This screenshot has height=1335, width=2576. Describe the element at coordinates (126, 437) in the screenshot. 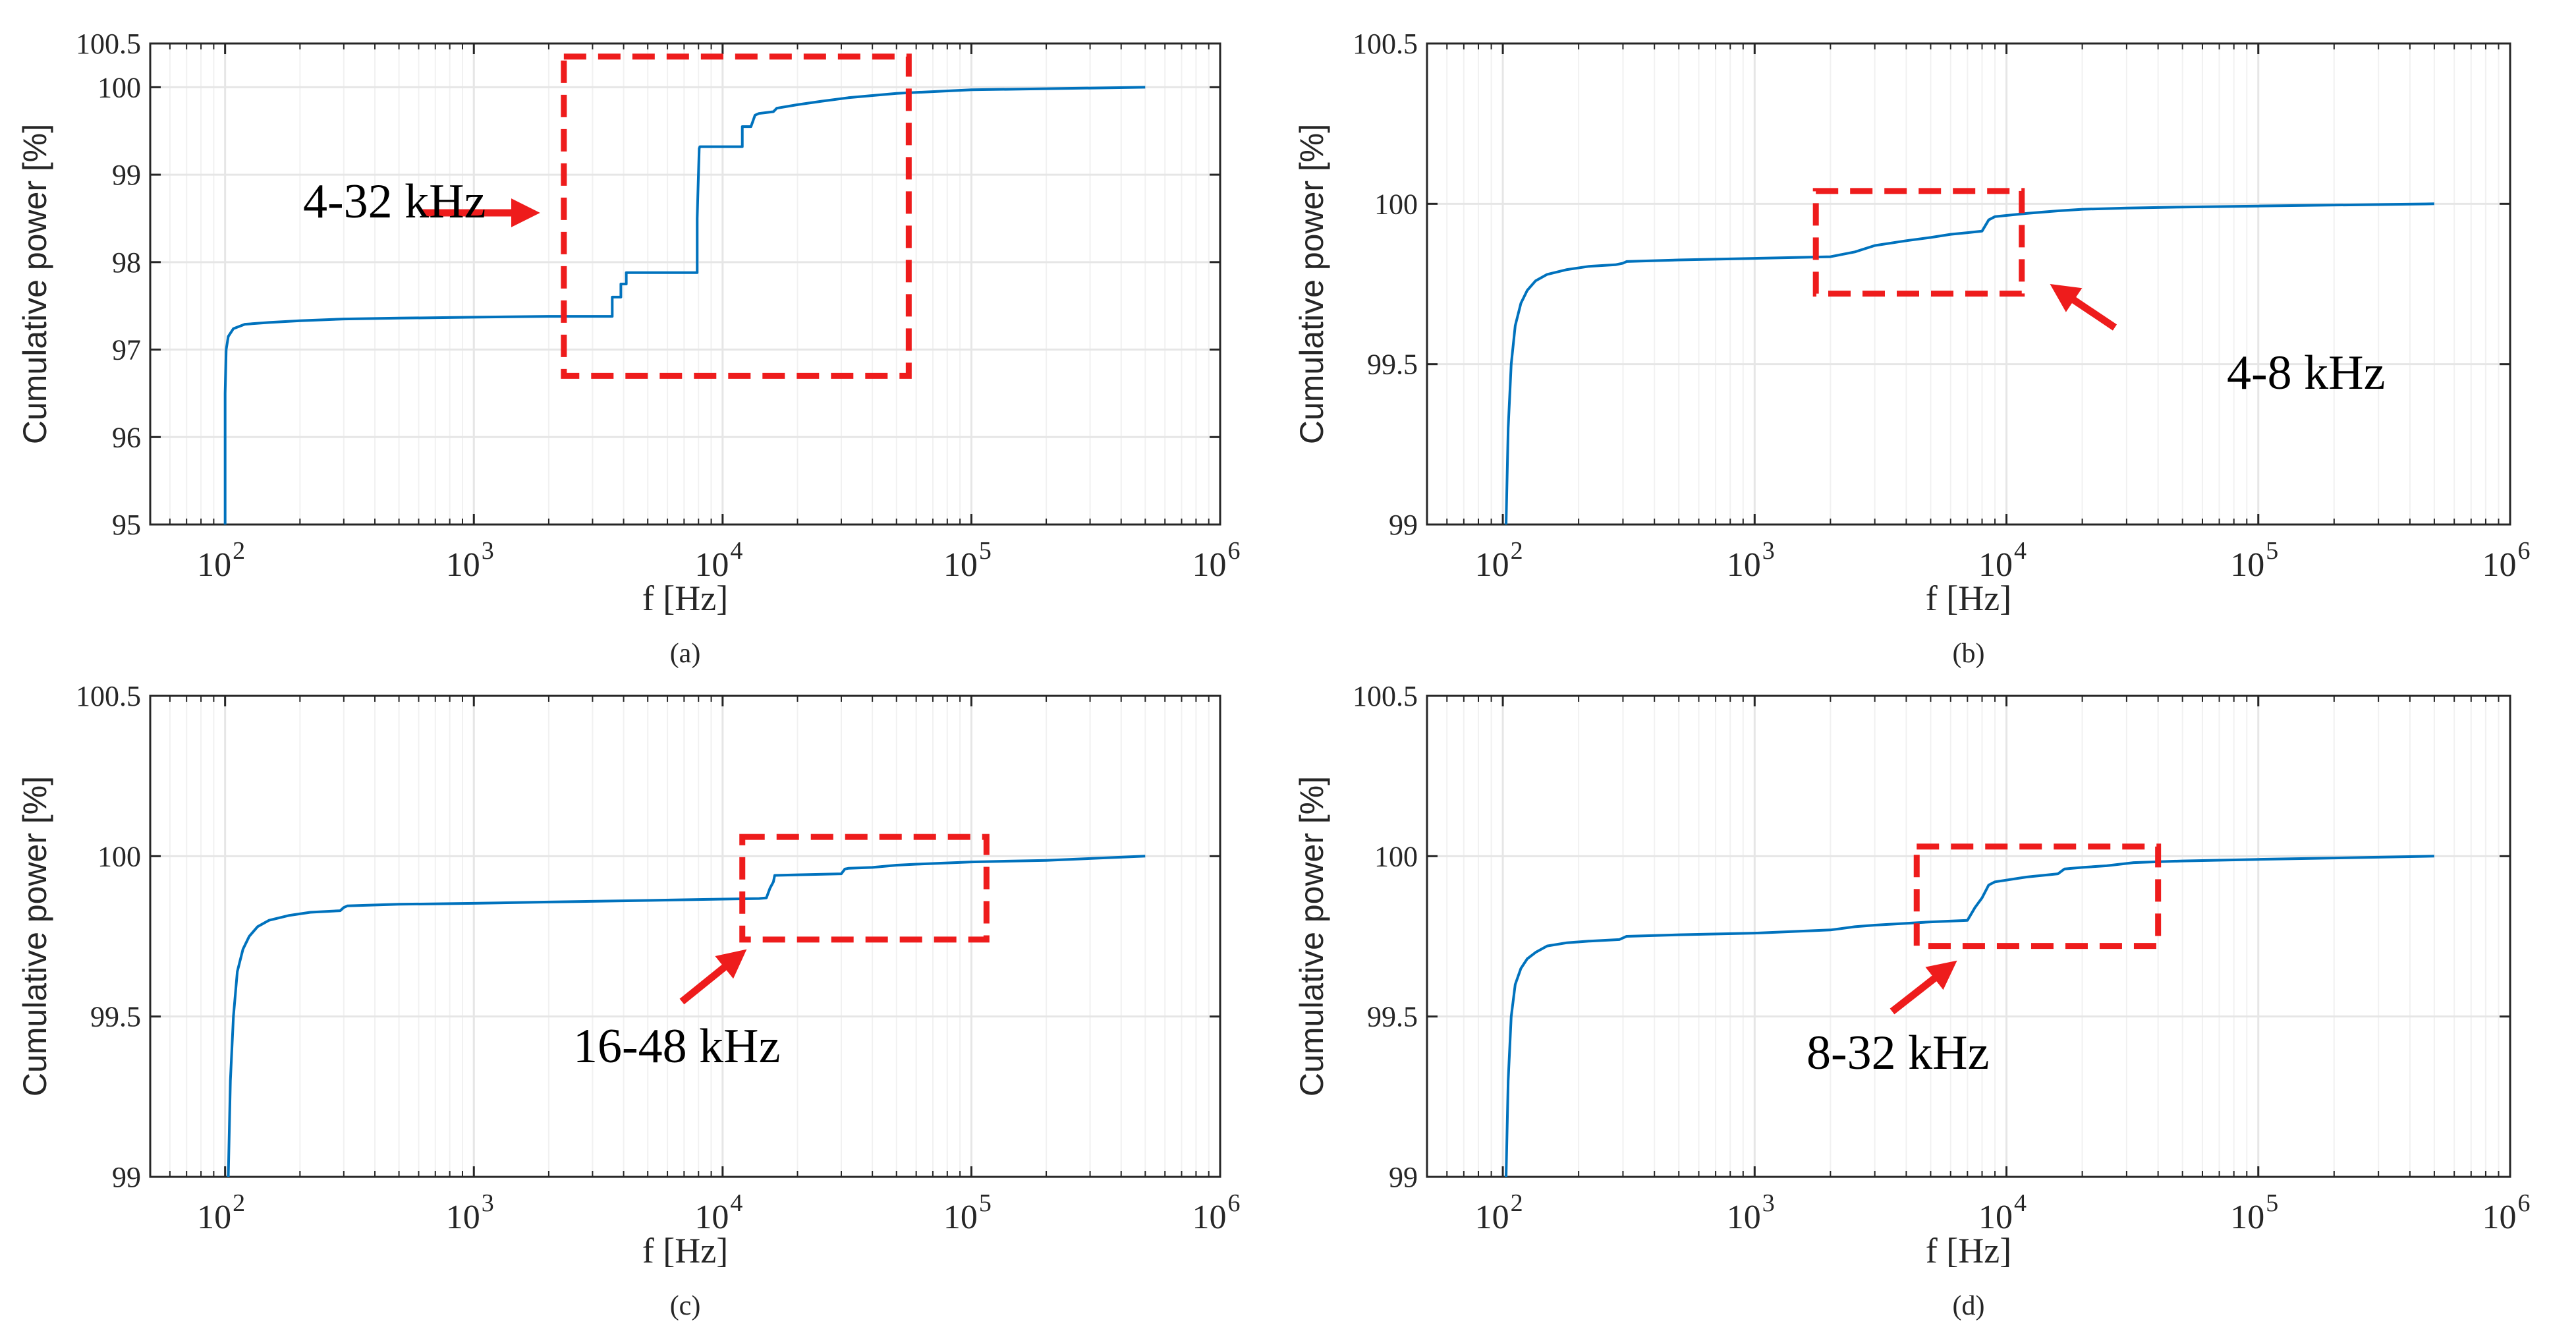

I see `y-tick-label: 96` at that location.